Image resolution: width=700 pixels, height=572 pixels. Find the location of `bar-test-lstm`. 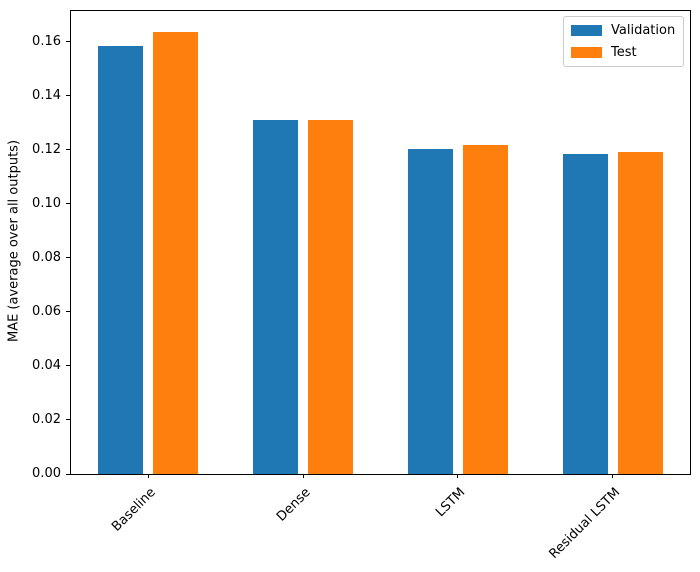

bar-test-lstm is located at coordinates (485, 309).